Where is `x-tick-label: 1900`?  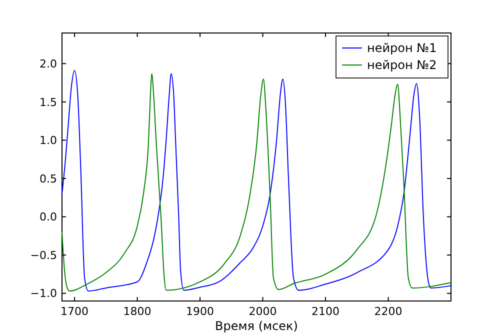
x-tick-label: 1900 is located at coordinates (200, 311).